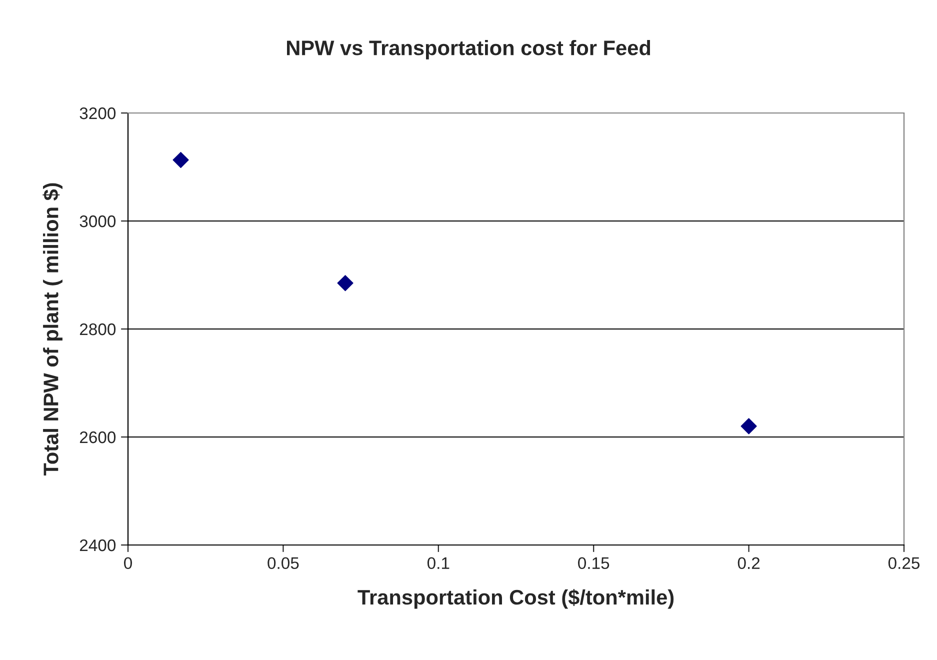  Describe the element at coordinates (749, 563) in the screenshot. I see `x-tick-label: 0.2` at that location.